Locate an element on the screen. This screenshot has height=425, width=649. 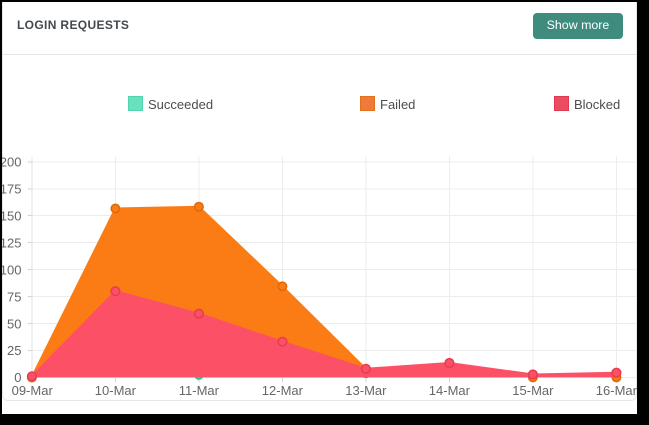
svg-text: 125 is located at coordinates (11, 242).